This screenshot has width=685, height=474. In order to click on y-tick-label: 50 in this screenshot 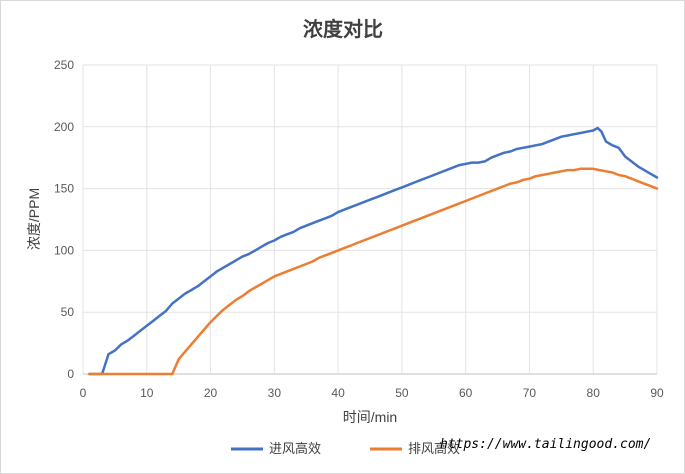, I will do `click(68, 312)`.